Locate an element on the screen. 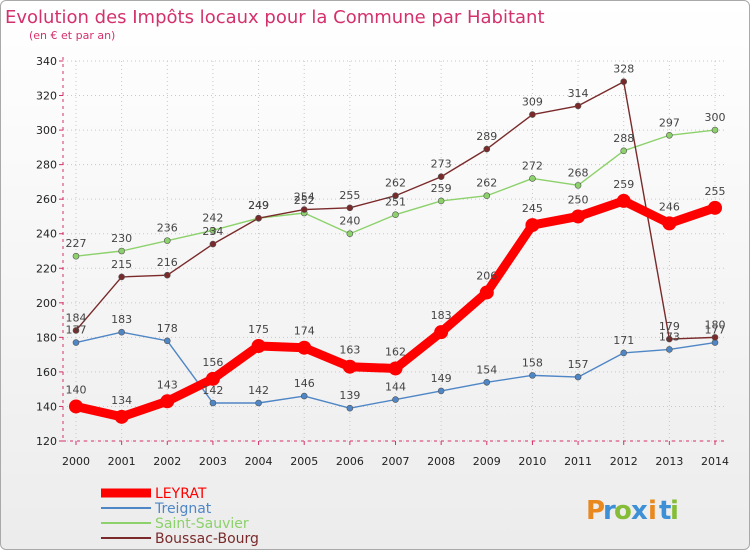 This screenshot has width=750, height=550. data-label-saint-sauvier: 227 is located at coordinates (76, 243).